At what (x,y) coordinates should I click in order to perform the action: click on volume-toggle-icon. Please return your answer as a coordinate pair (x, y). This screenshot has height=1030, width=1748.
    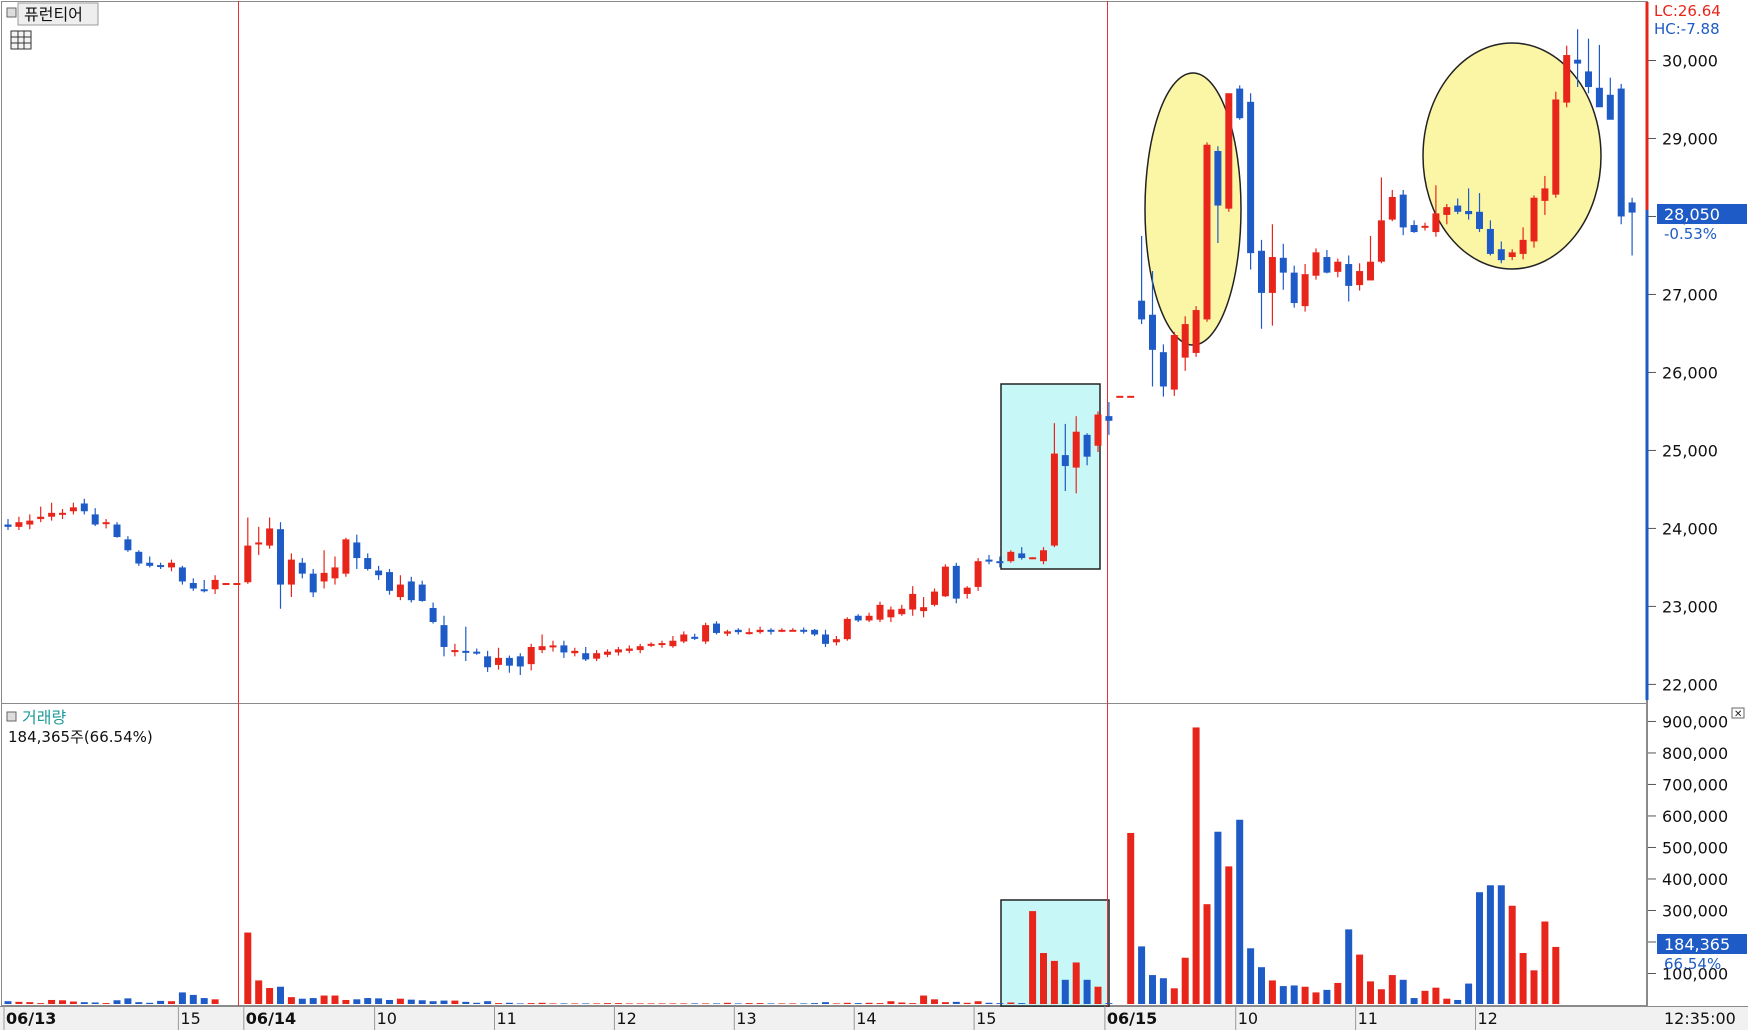
    Looking at the image, I should click on (11, 716).